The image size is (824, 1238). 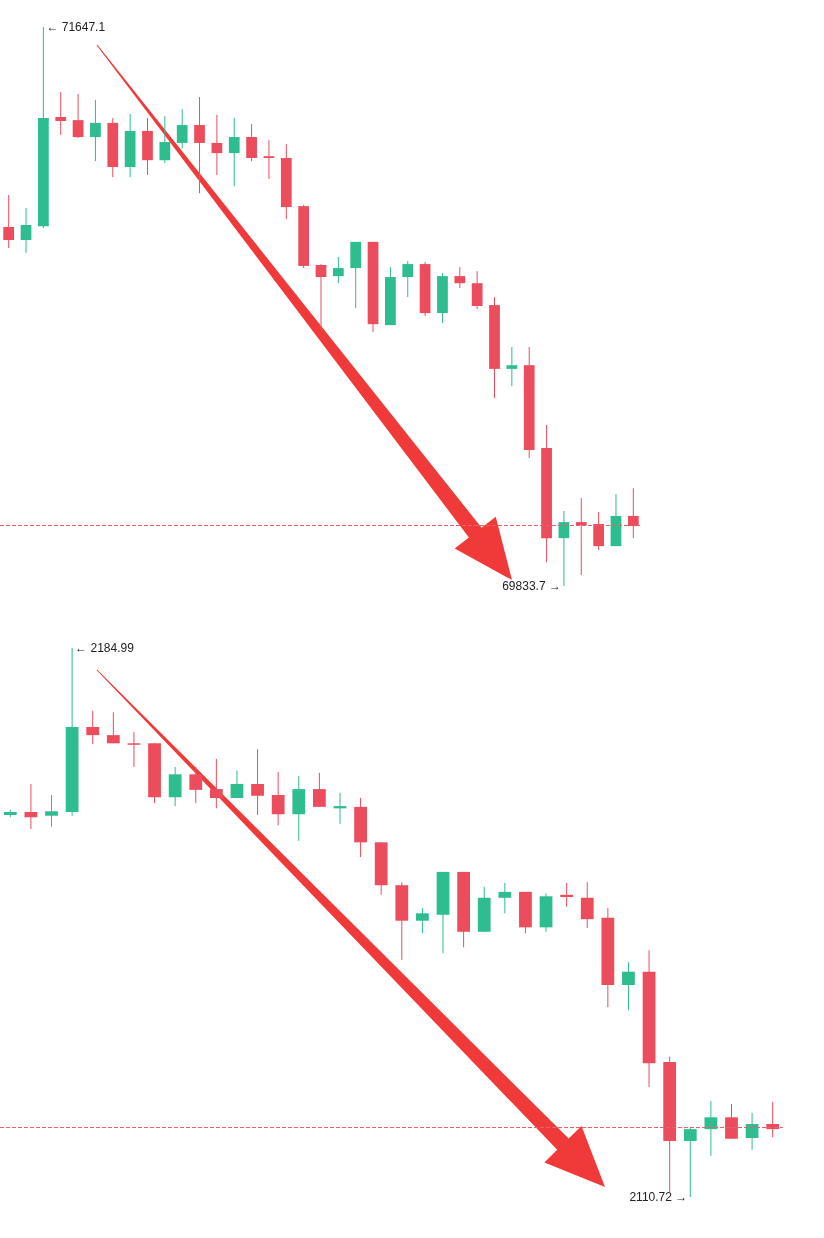 What do you see at coordinates (105, 648) in the screenshot?
I see `annotation: ← 2184.99` at bounding box center [105, 648].